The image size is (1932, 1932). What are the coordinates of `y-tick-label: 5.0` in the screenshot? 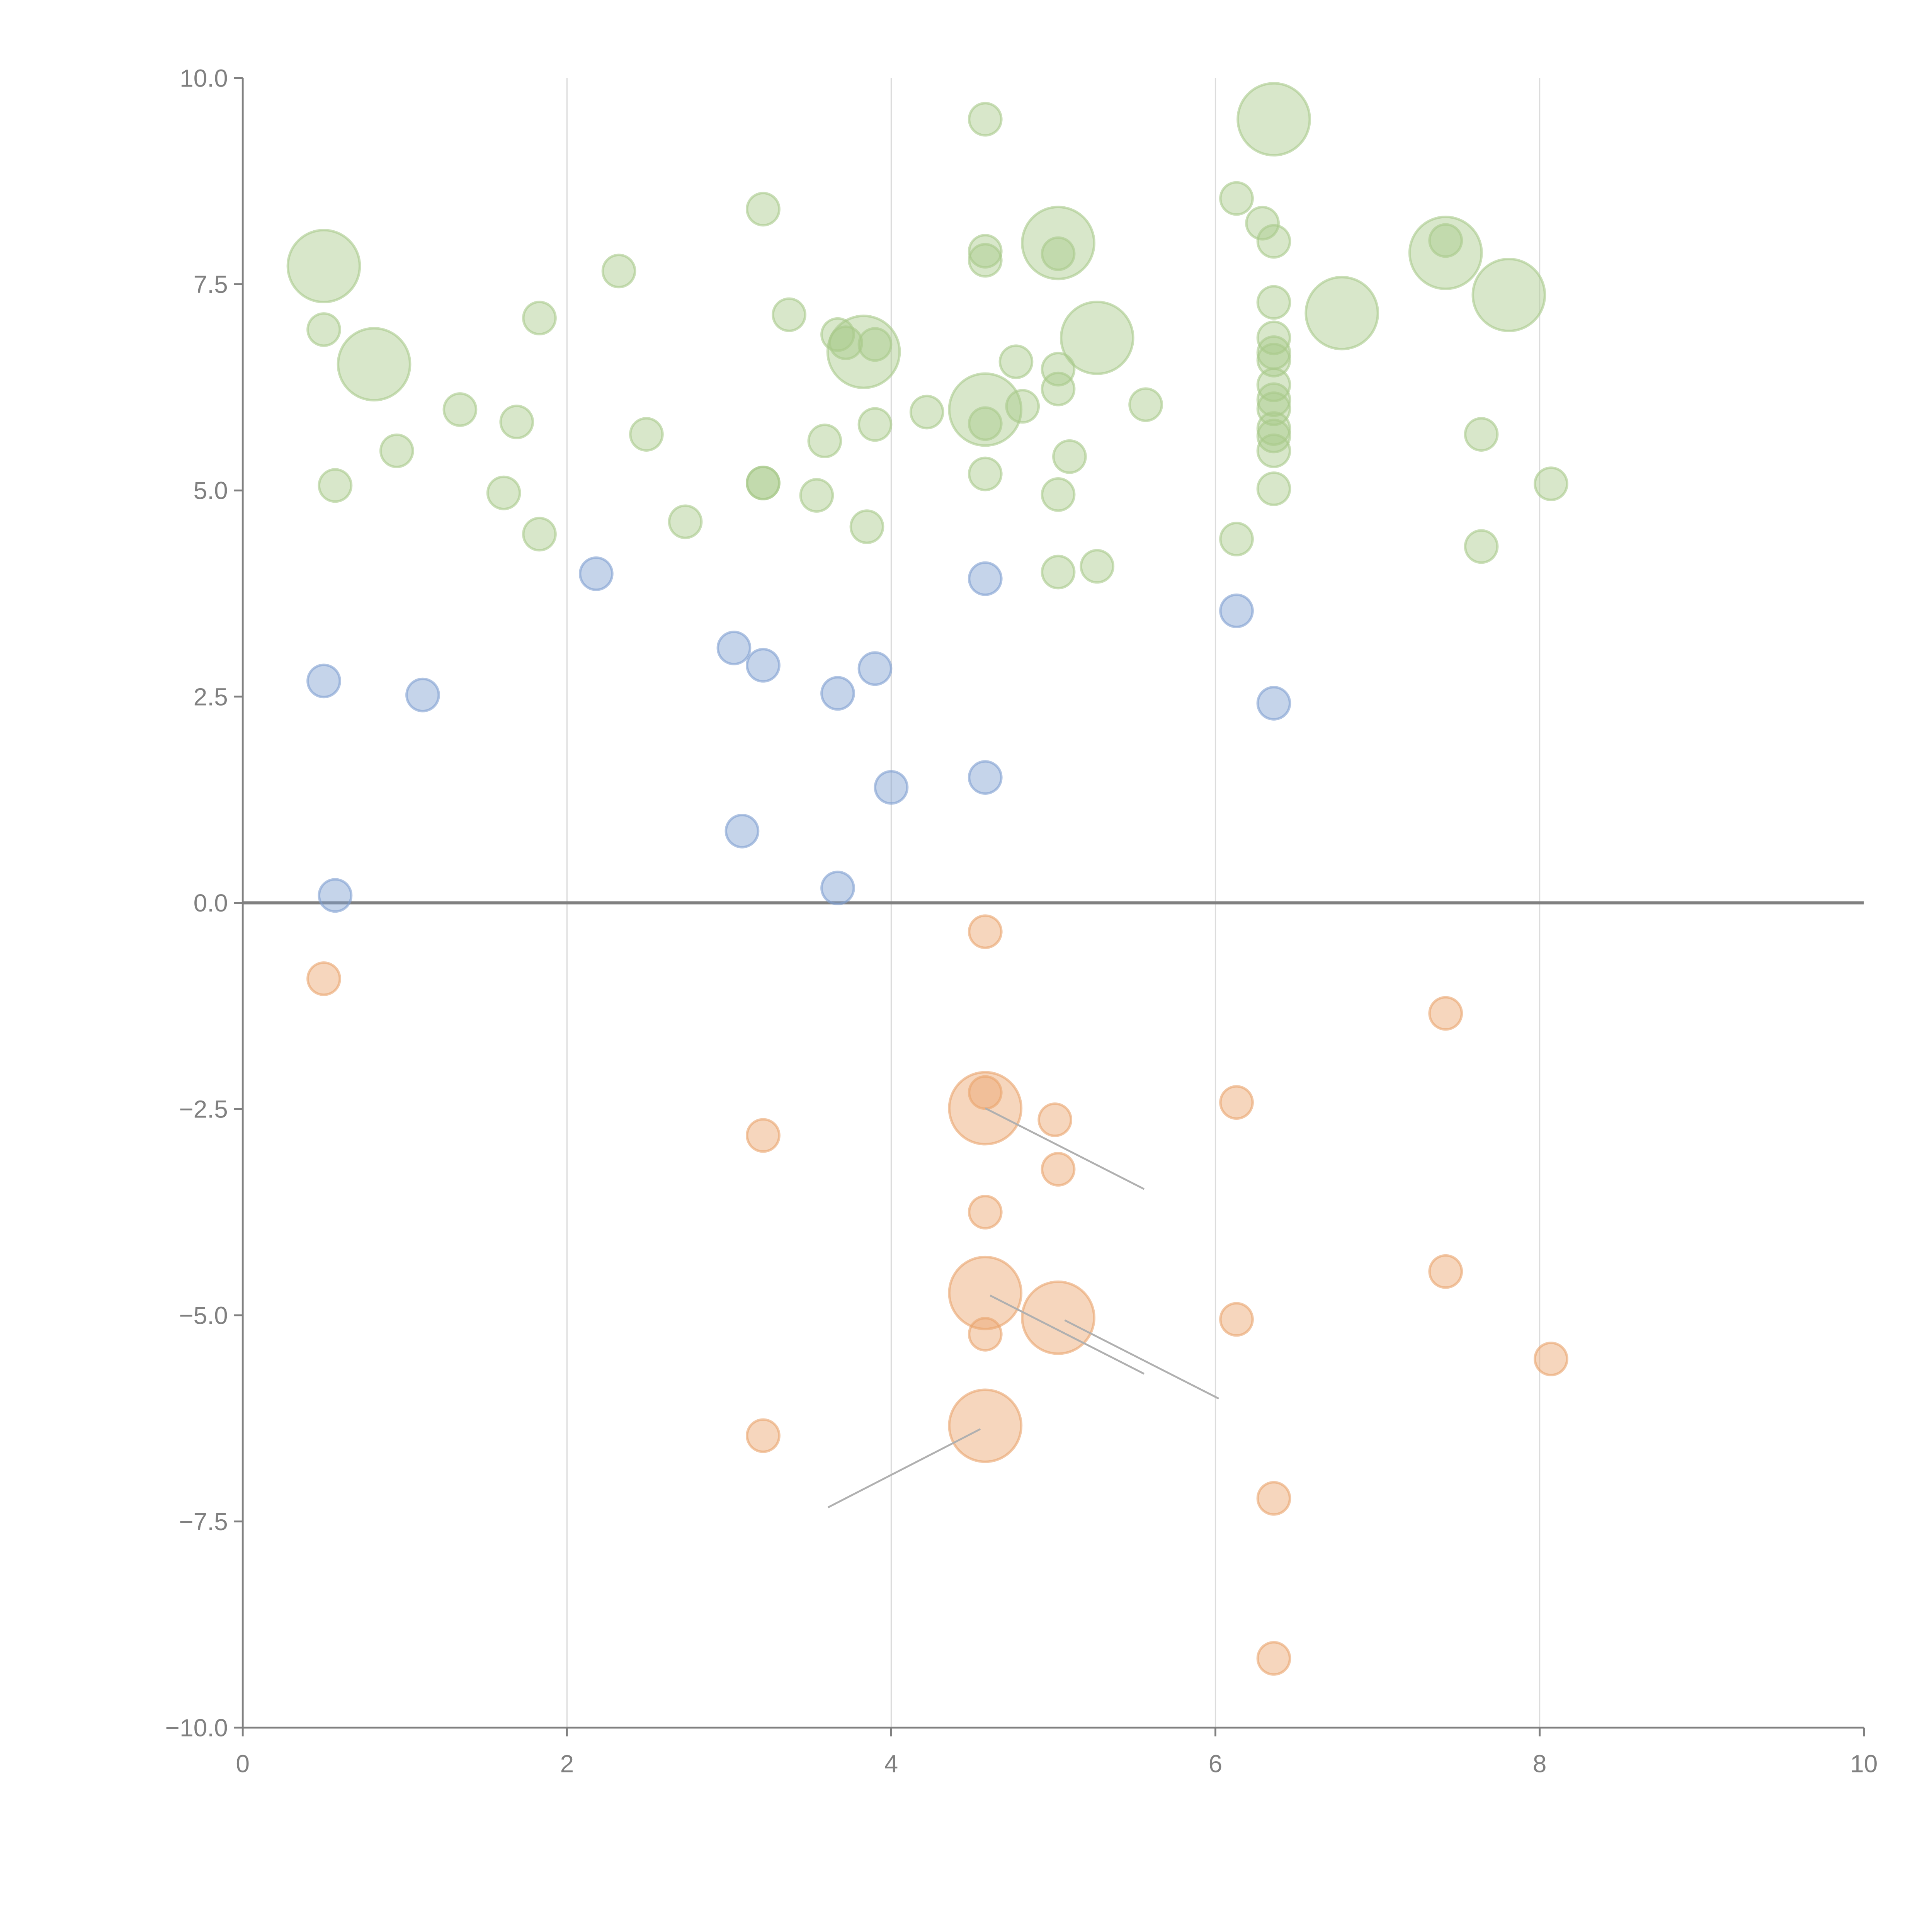 It's located at (211, 491).